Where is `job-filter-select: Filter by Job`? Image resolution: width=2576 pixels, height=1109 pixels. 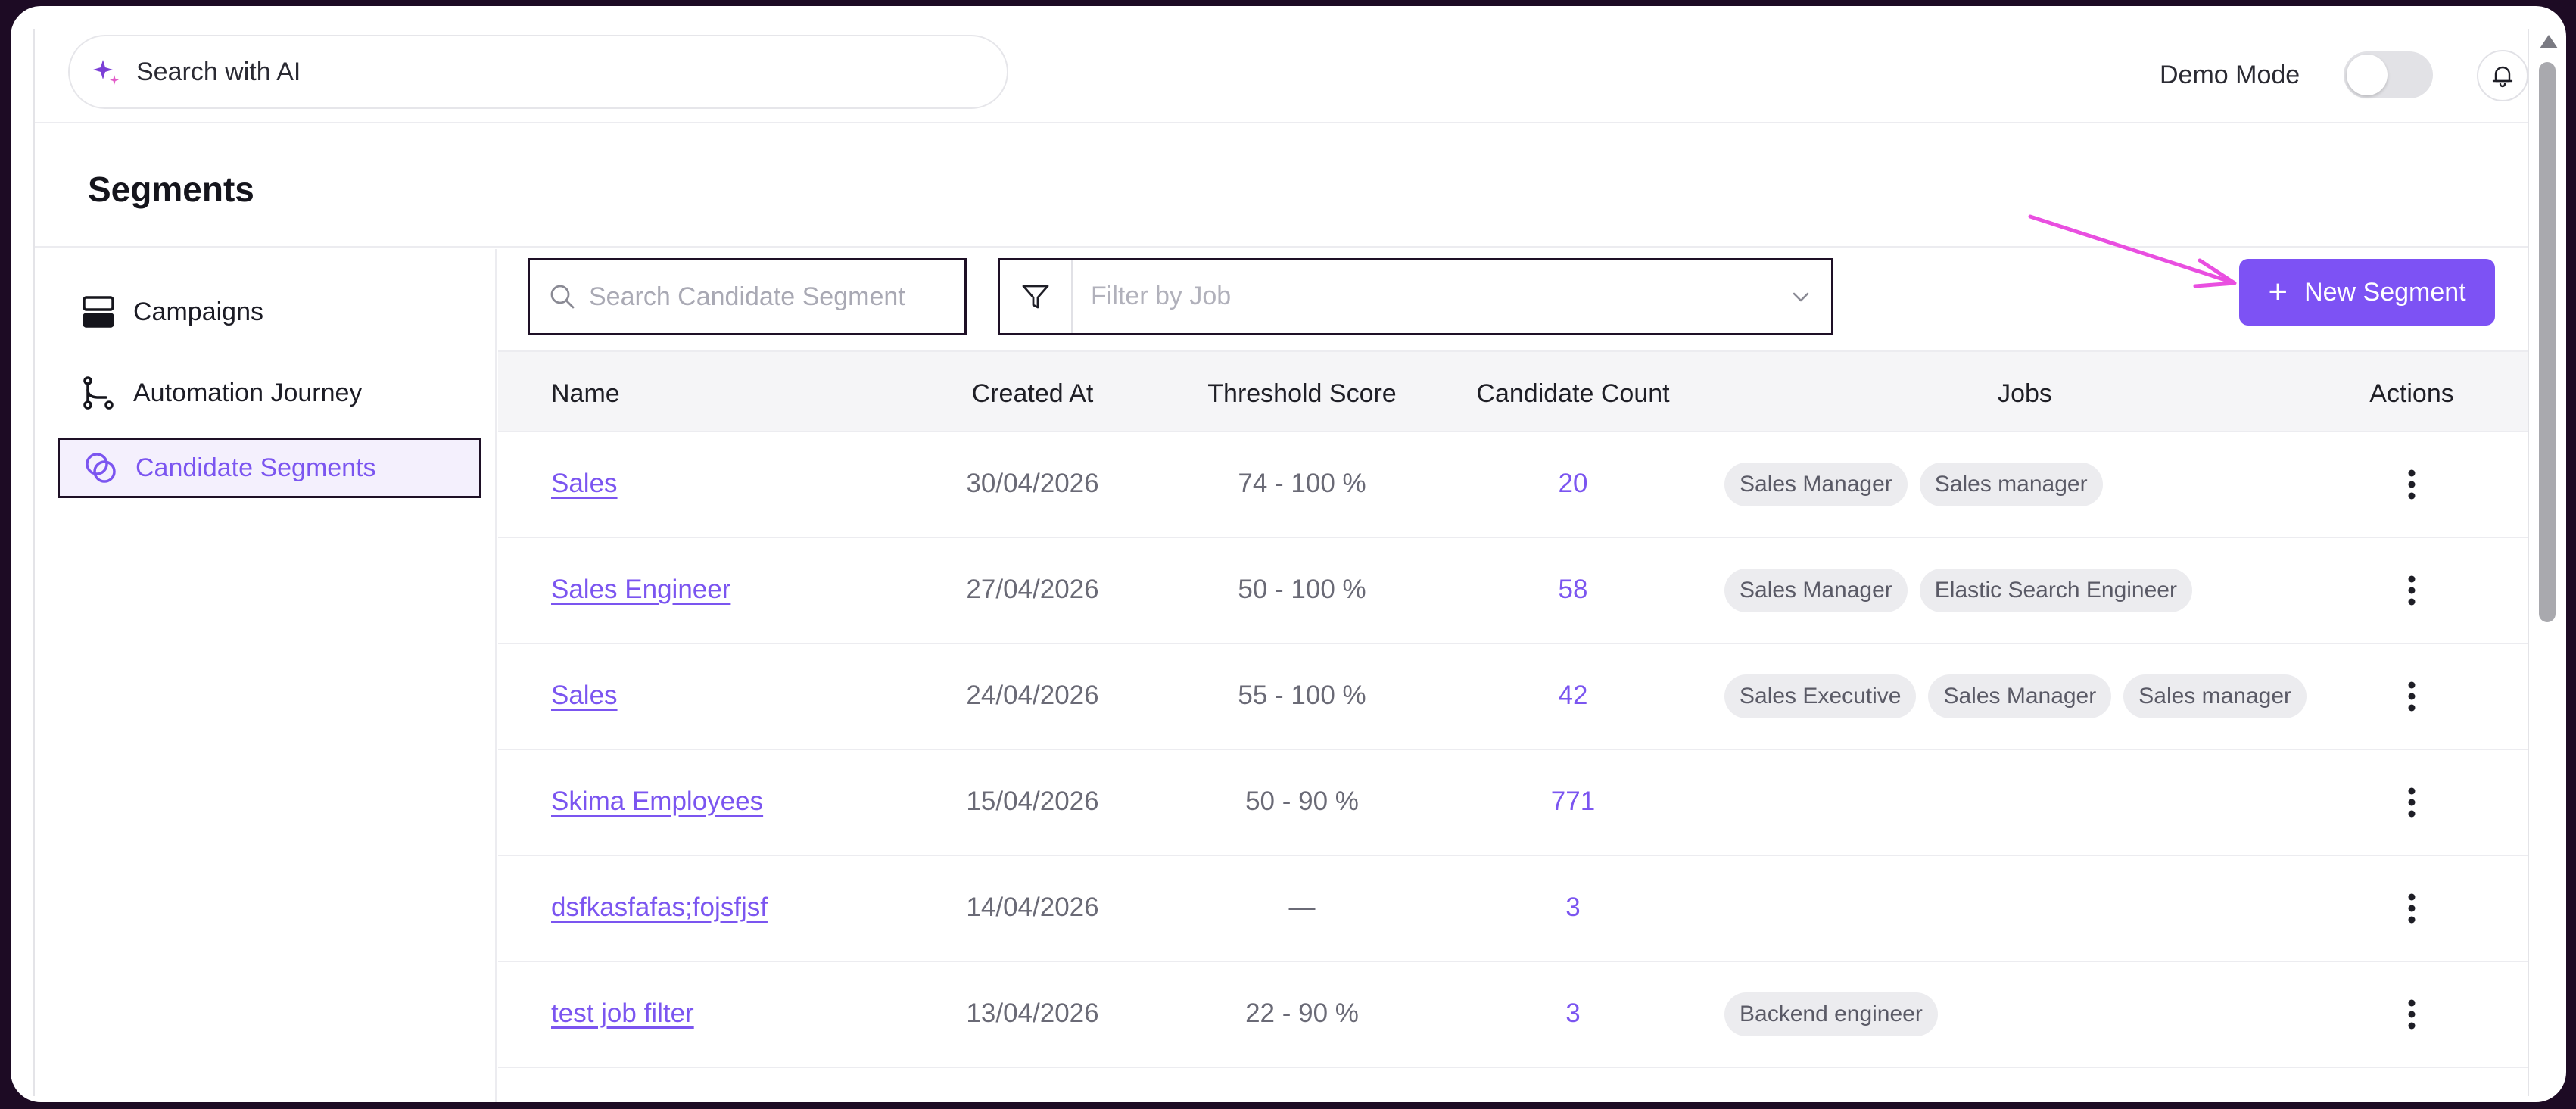
job-filter-select: Filter by Job is located at coordinates (1415, 296).